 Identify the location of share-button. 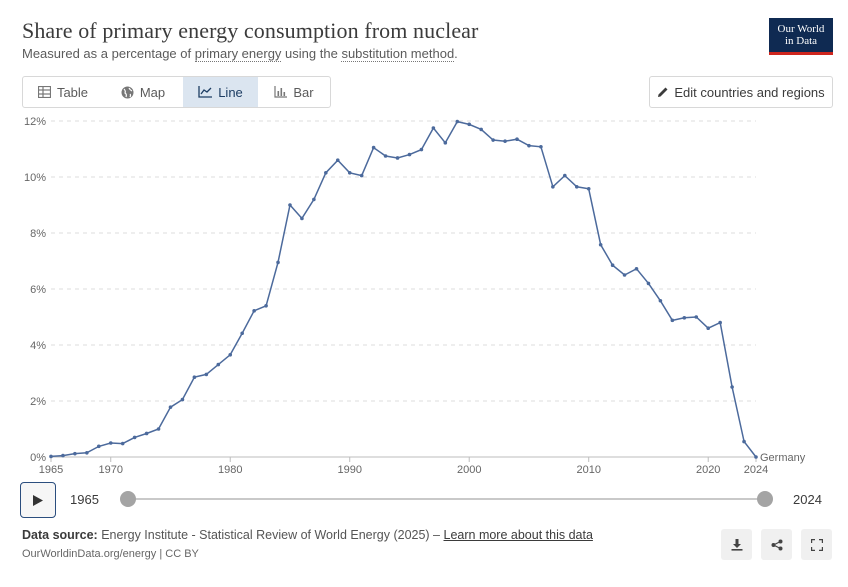
(776, 544).